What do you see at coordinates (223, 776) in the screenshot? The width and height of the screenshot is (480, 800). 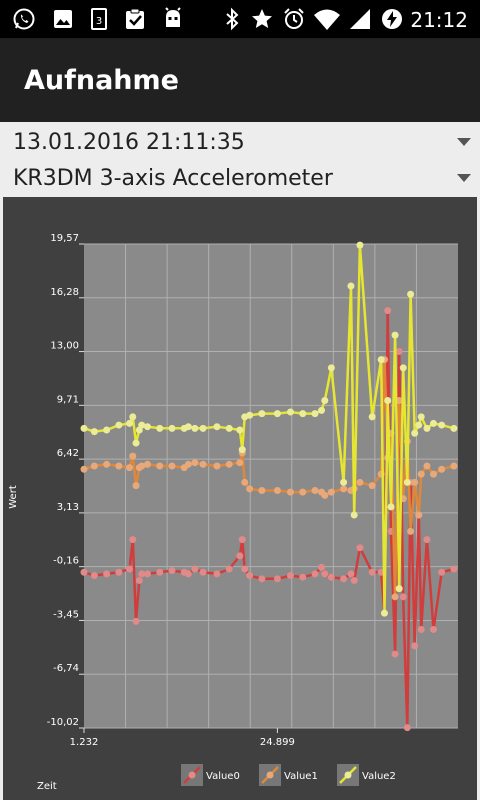 I see `legend-label: Value0` at bounding box center [223, 776].